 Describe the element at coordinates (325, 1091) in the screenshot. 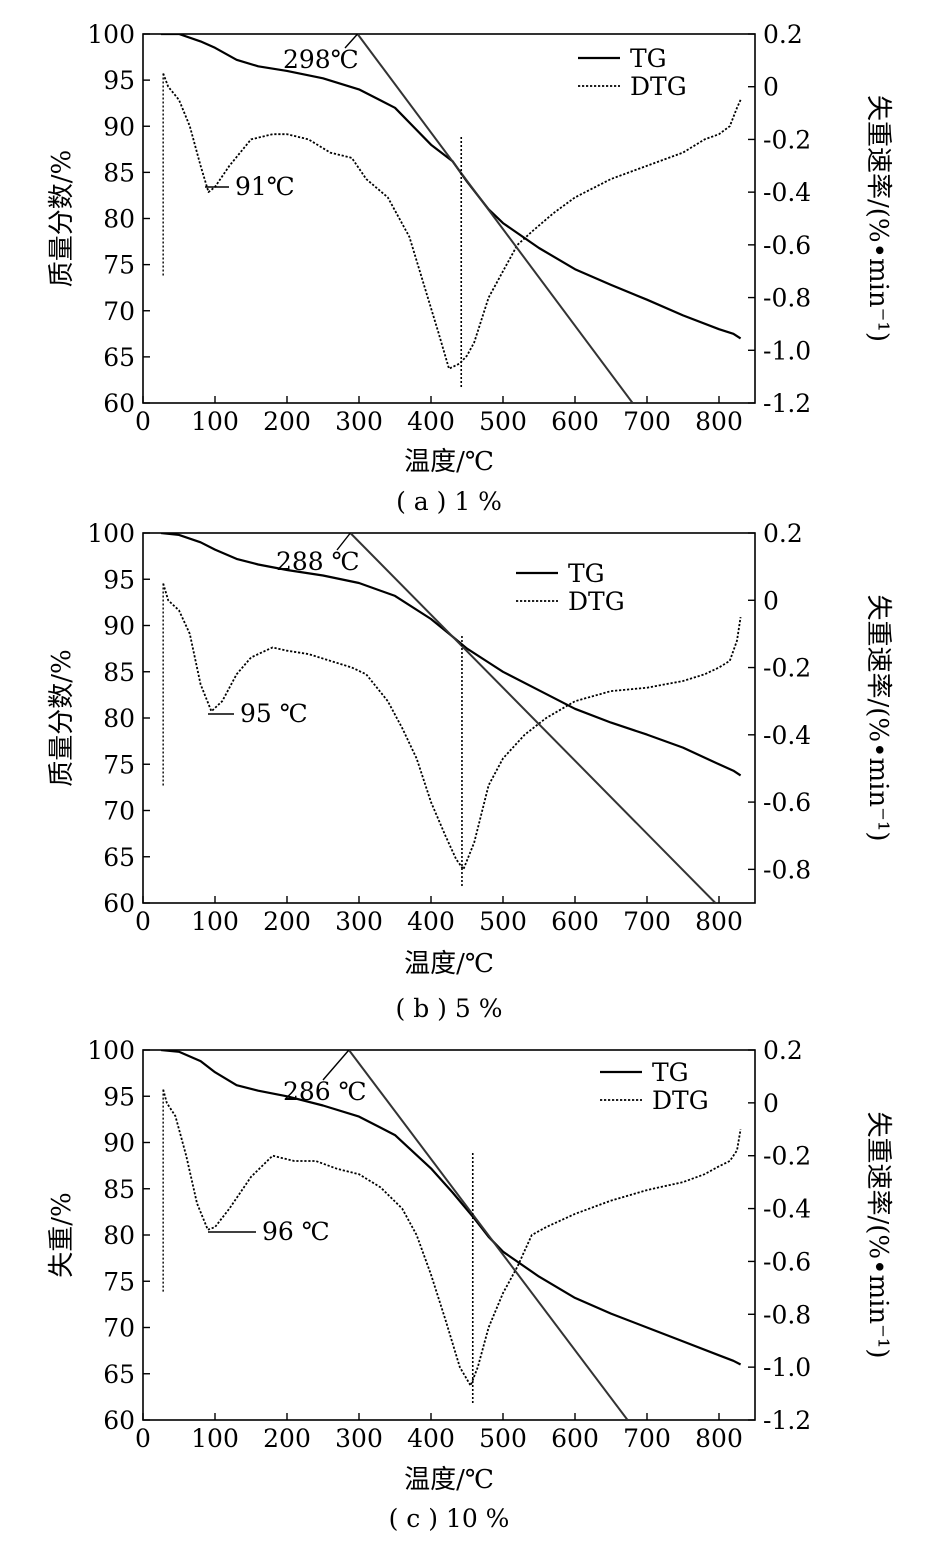

I see `onset-annotation: 286 ℃` at that location.